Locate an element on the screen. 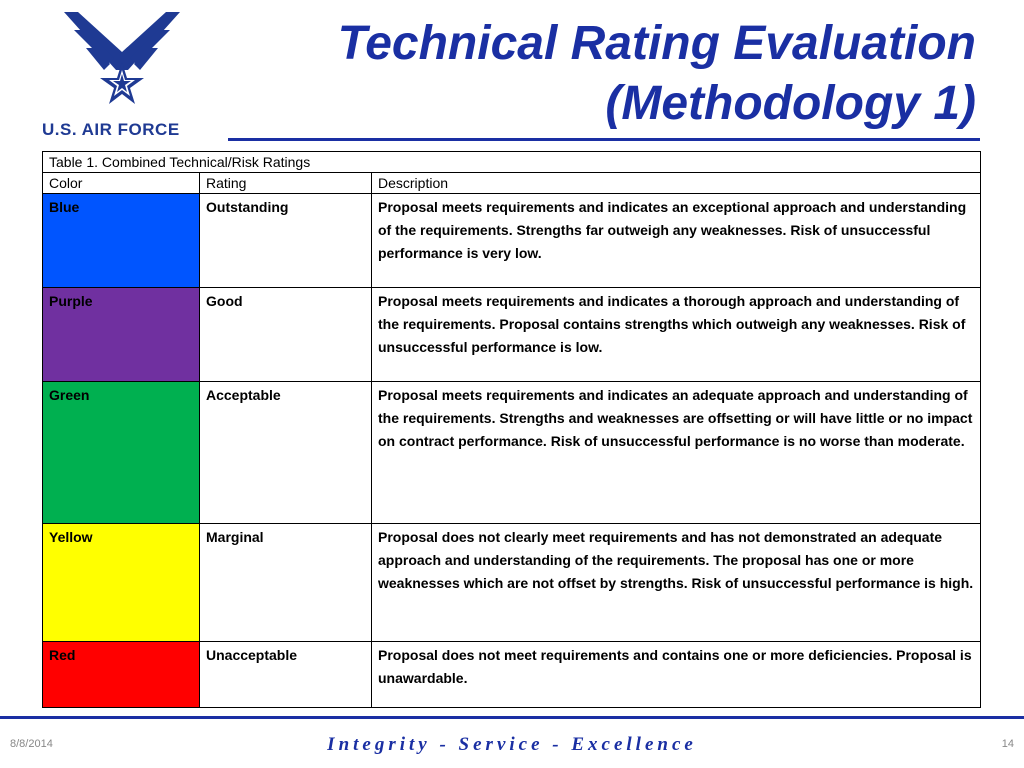 The image size is (1024, 768). column-header-color: Color is located at coordinates (121, 183).